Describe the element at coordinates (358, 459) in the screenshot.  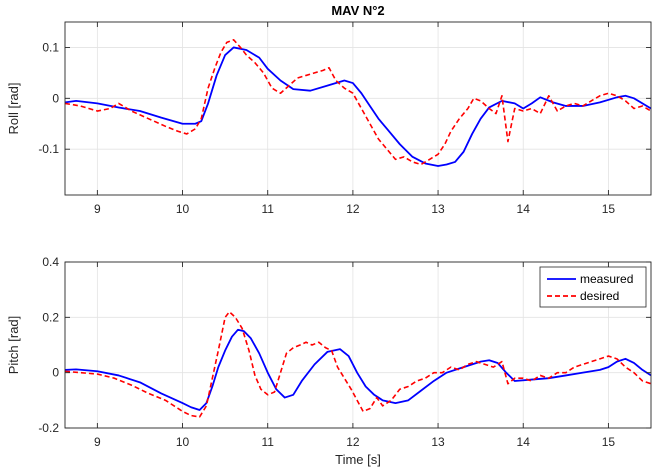
I see `x-axis-label: Time [s]` at that location.